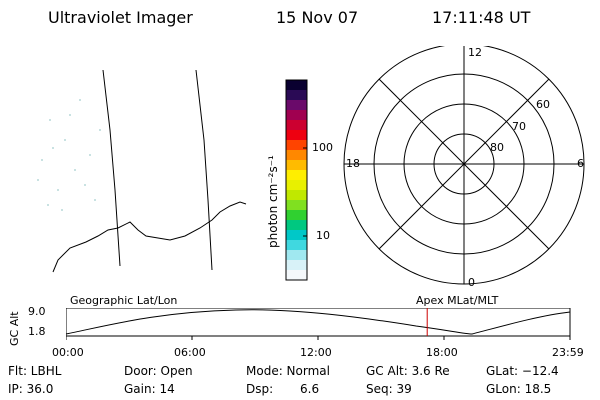 Image resolution: width=600 pixels, height=400 pixels. Describe the element at coordinates (111, 168) in the screenshot. I see `meridian-line-left` at that location.